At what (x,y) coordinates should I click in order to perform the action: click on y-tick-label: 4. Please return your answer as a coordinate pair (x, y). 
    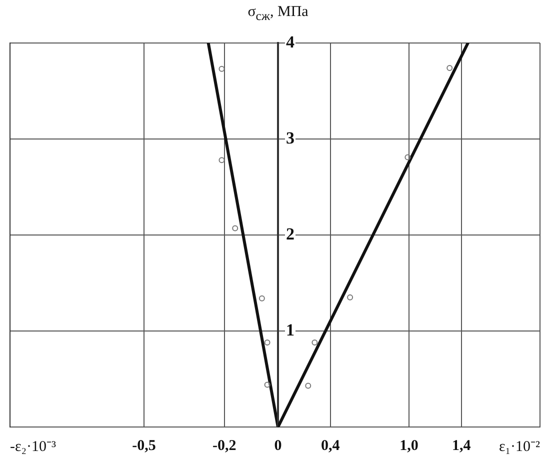
    Looking at the image, I should click on (290, 42).